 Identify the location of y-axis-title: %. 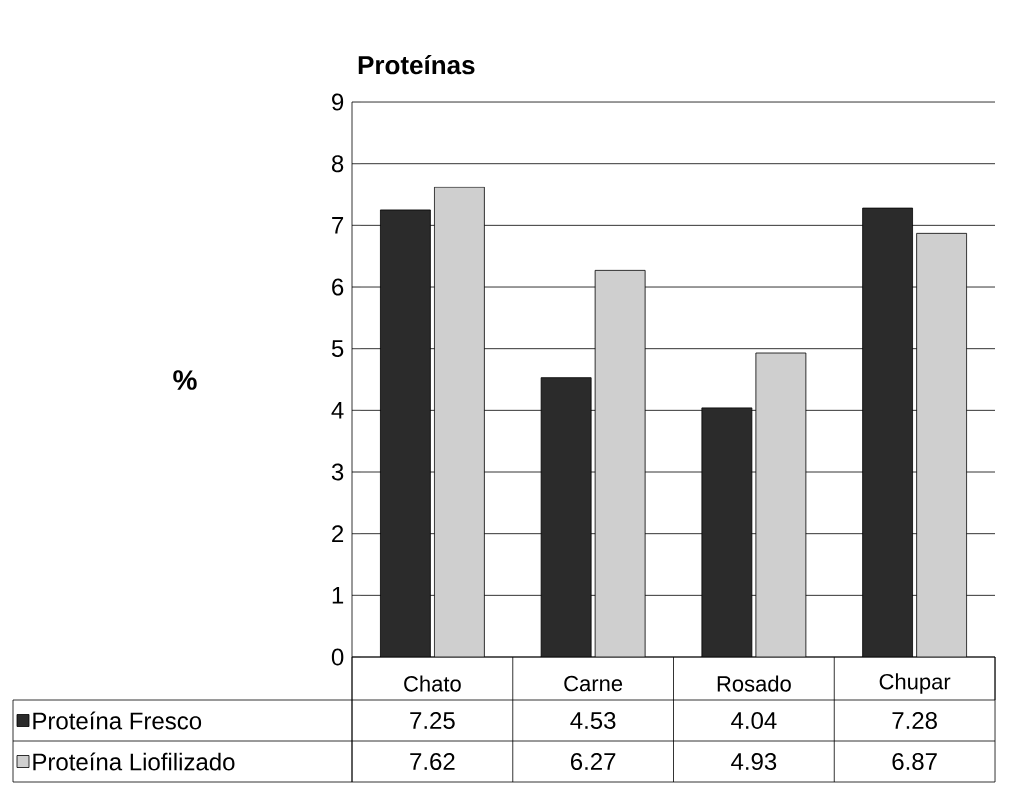
(185, 380).